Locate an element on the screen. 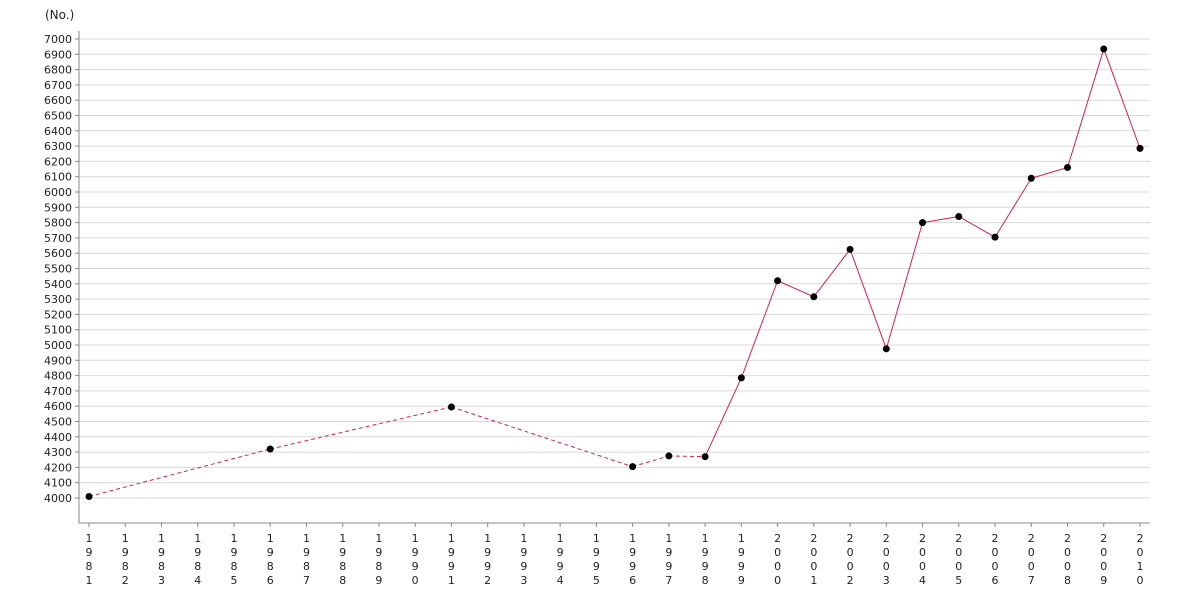  y-tick-label: 5100 is located at coordinates (58, 330).